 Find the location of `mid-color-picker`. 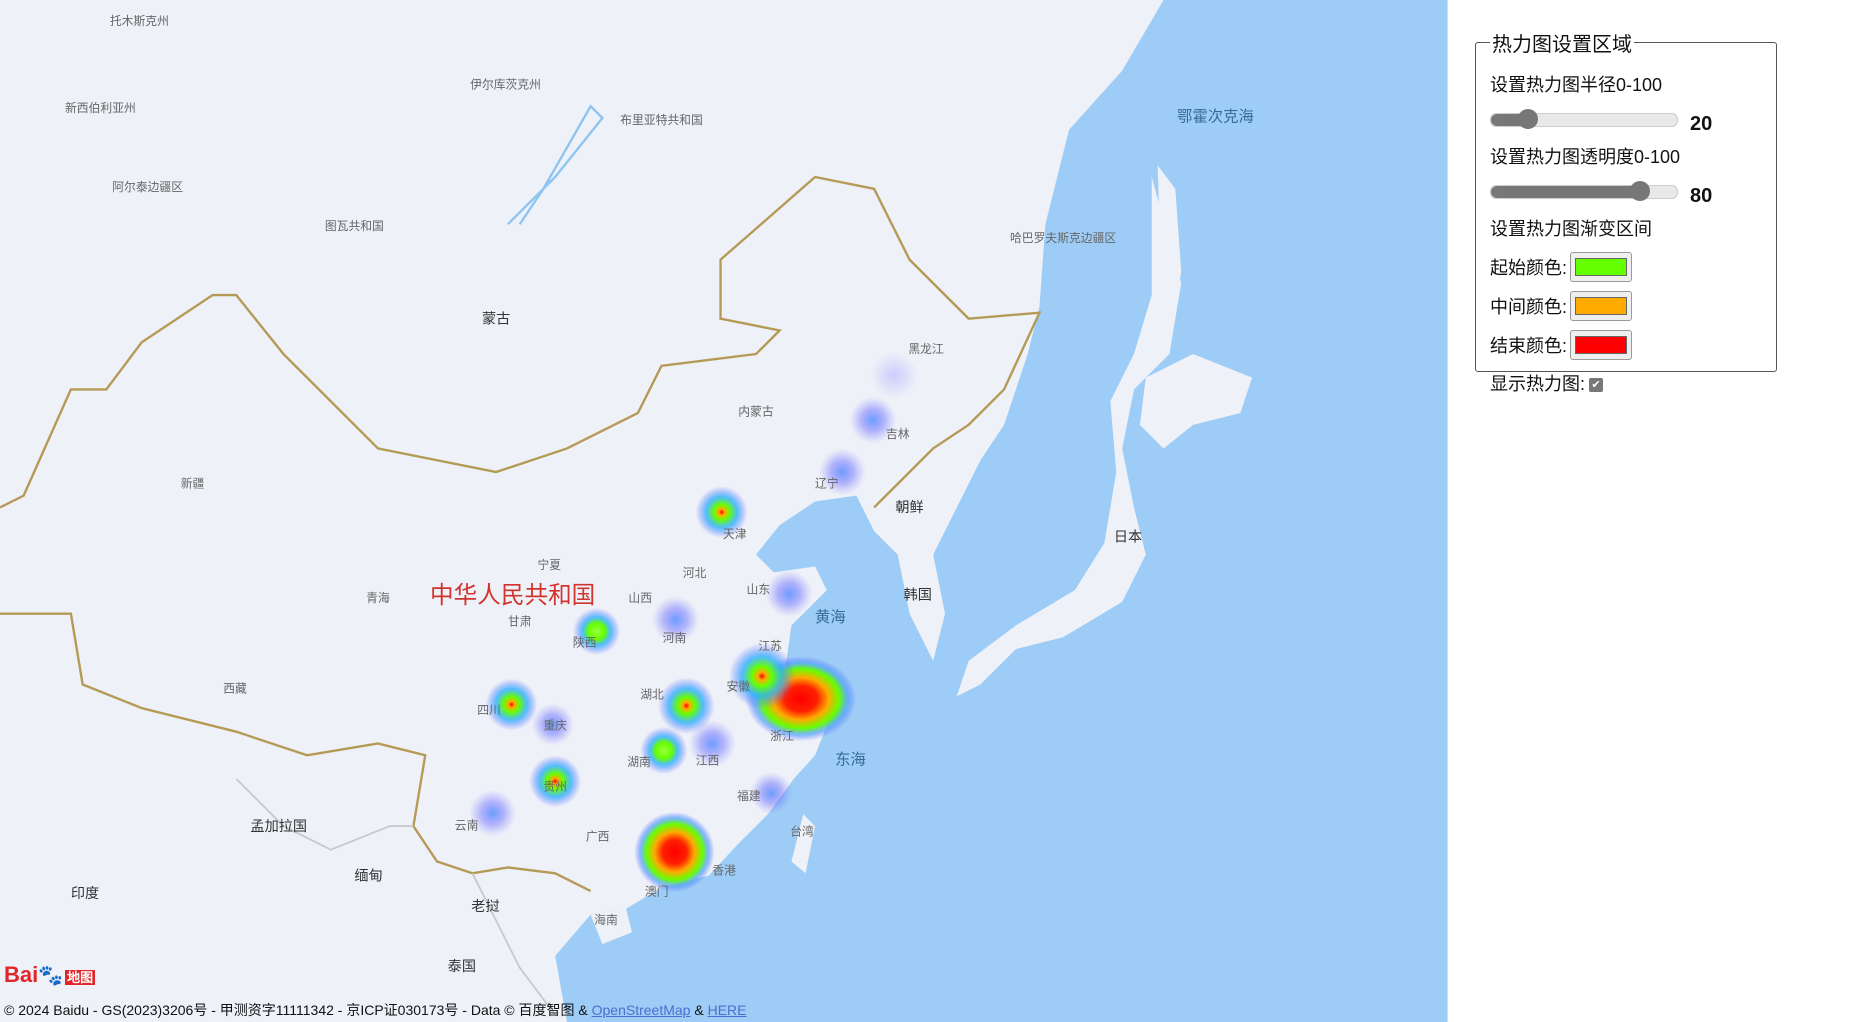

mid-color-picker is located at coordinates (1601, 305).